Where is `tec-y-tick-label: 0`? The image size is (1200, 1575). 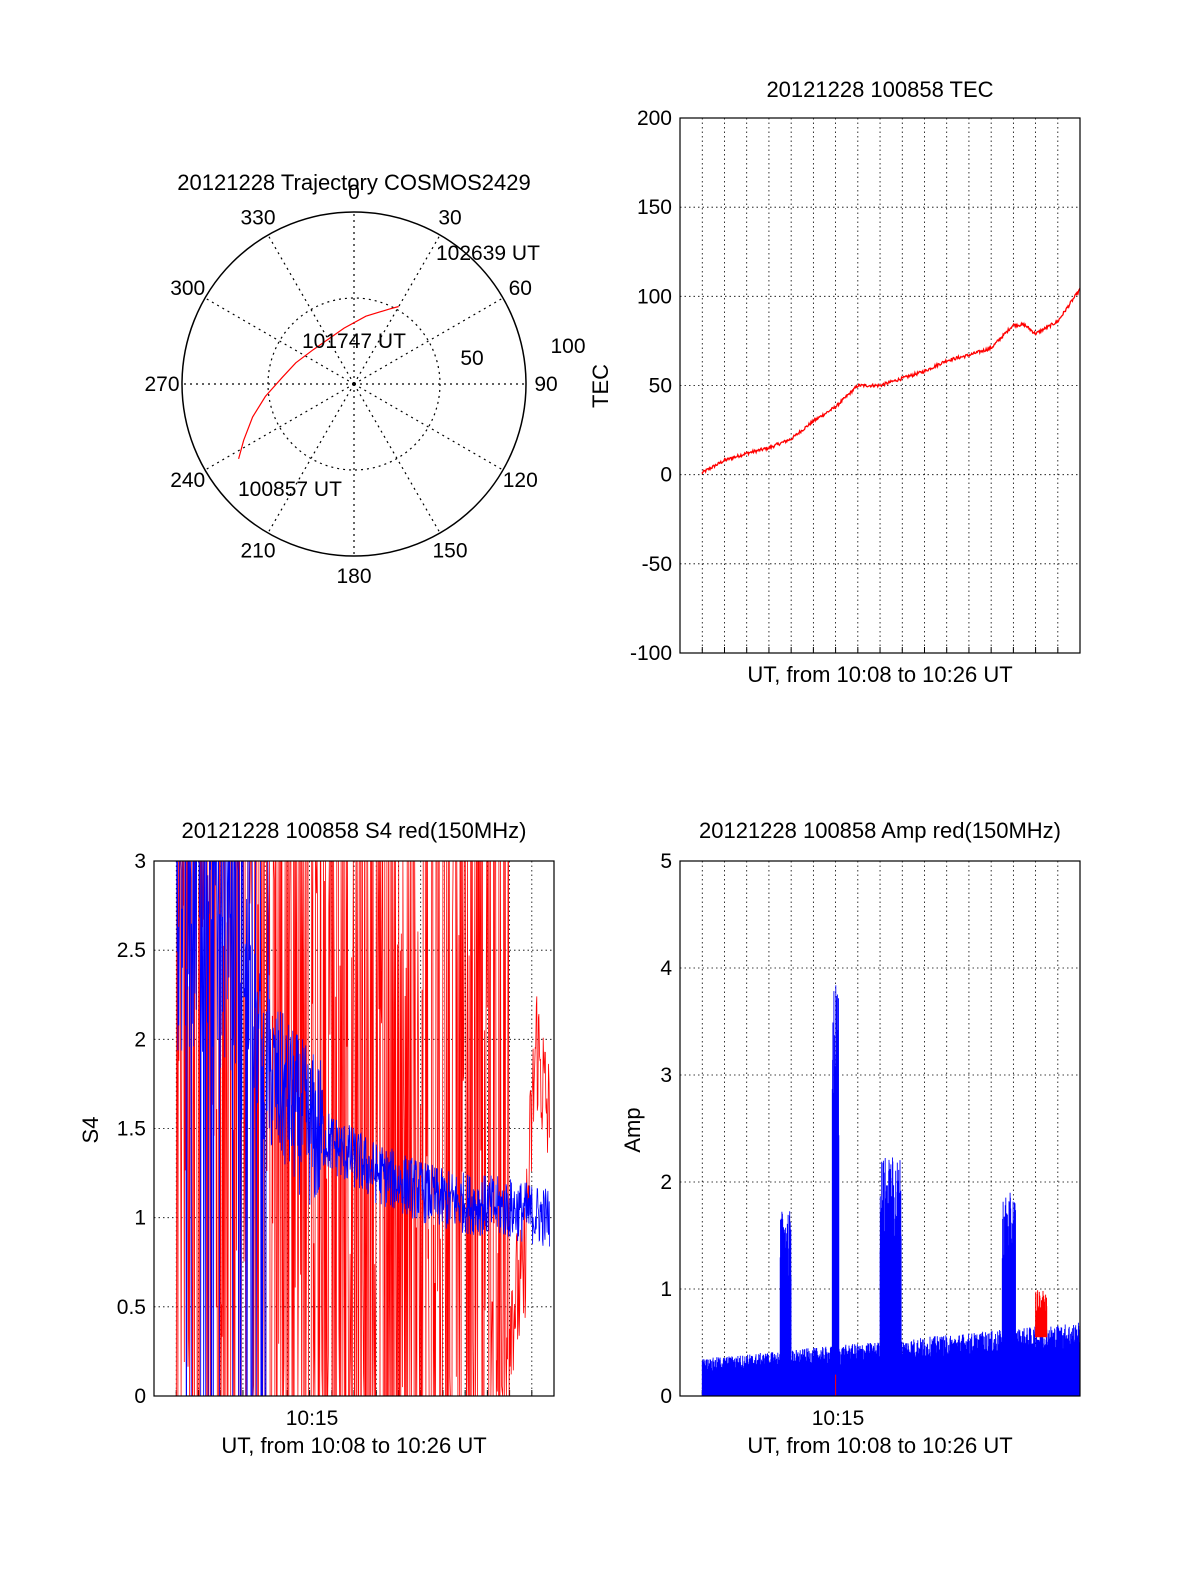
tec-y-tick-label: 0 is located at coordinates (666, 475).